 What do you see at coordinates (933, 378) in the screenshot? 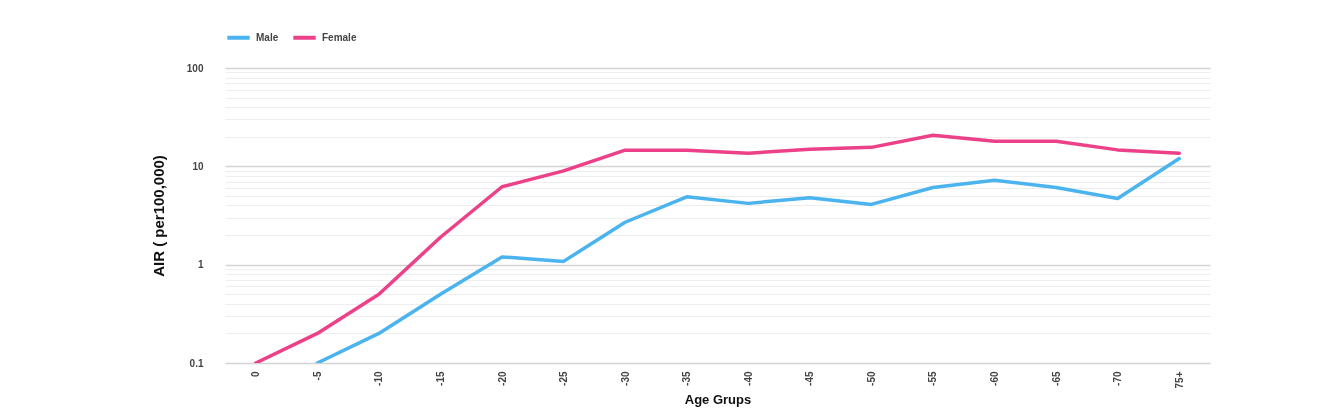
I see `x-tick-label: -55` at bounding box center [933, 378].